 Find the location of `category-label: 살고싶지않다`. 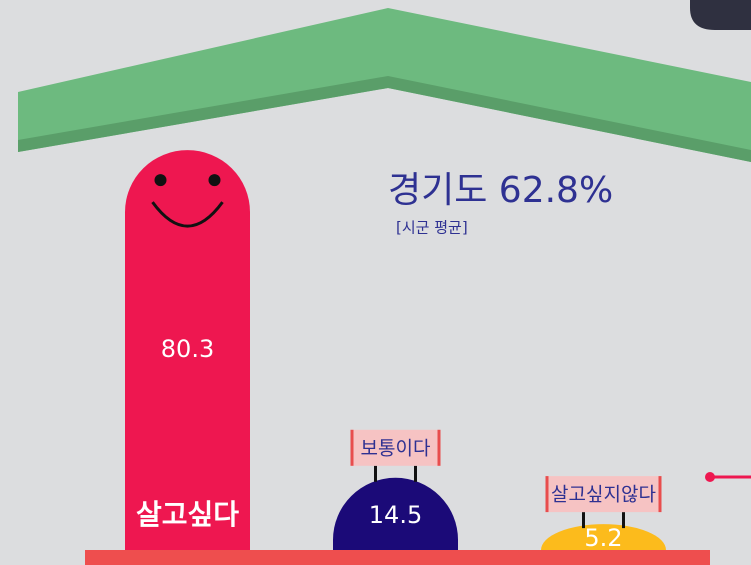

category-label: 살고싶지않다 is located at coordinates (603, 495).